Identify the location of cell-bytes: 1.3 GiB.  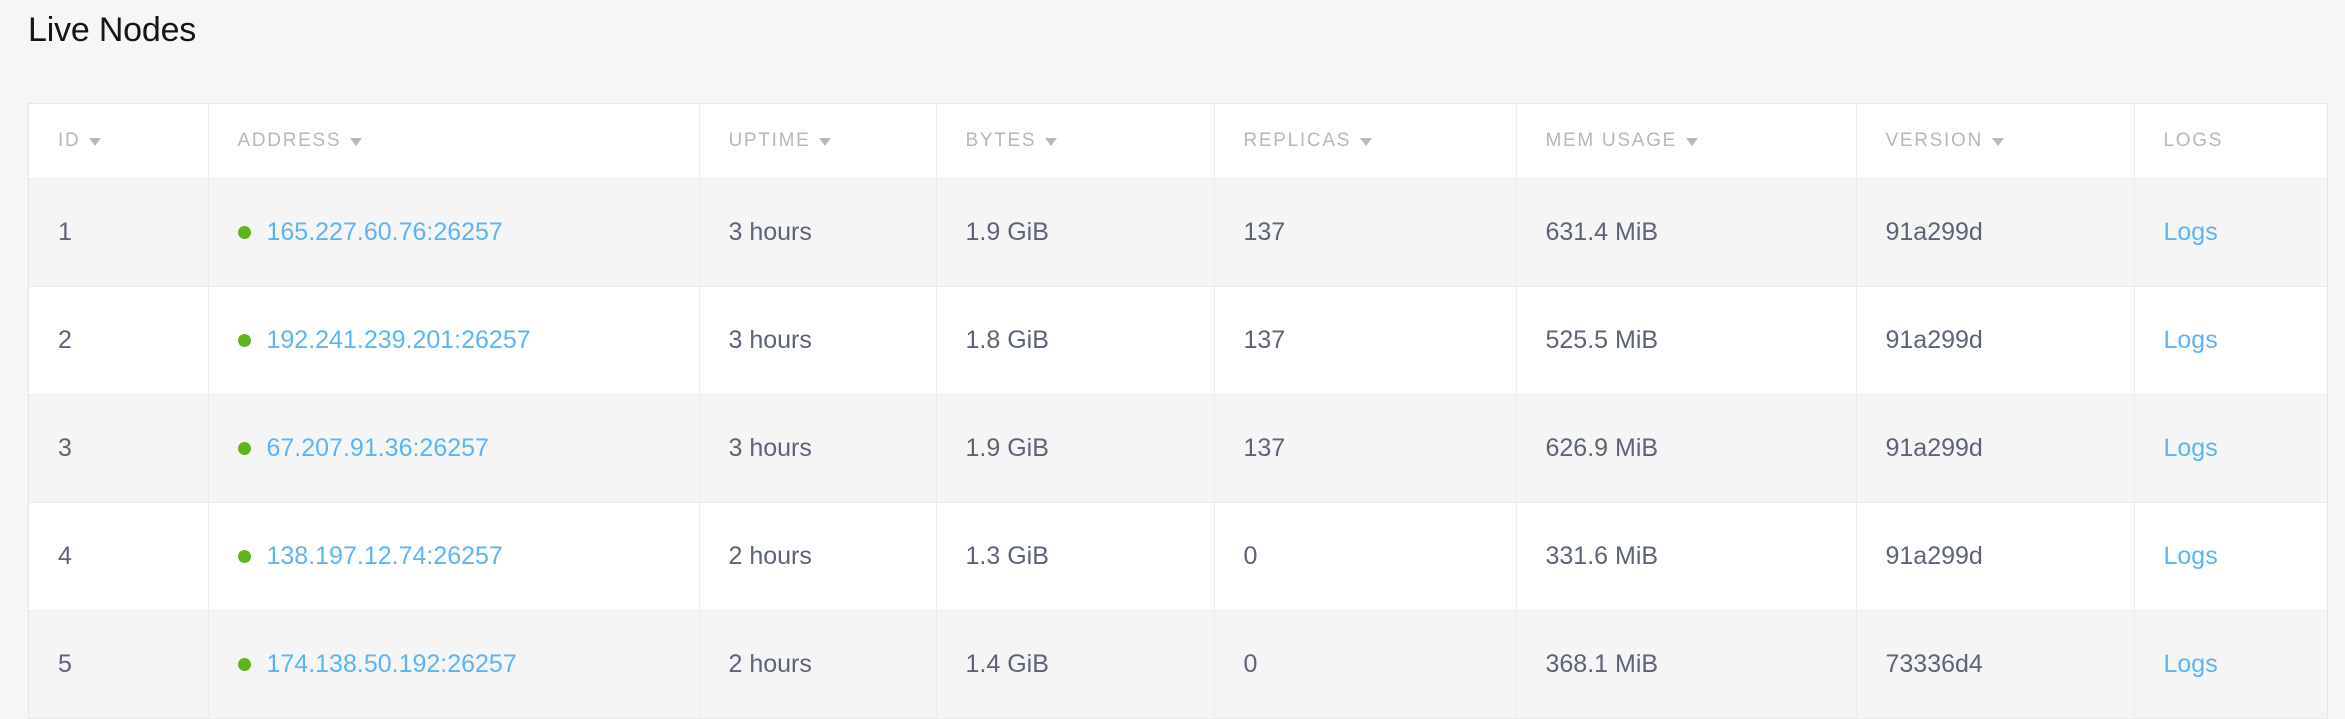
(1075, 556).